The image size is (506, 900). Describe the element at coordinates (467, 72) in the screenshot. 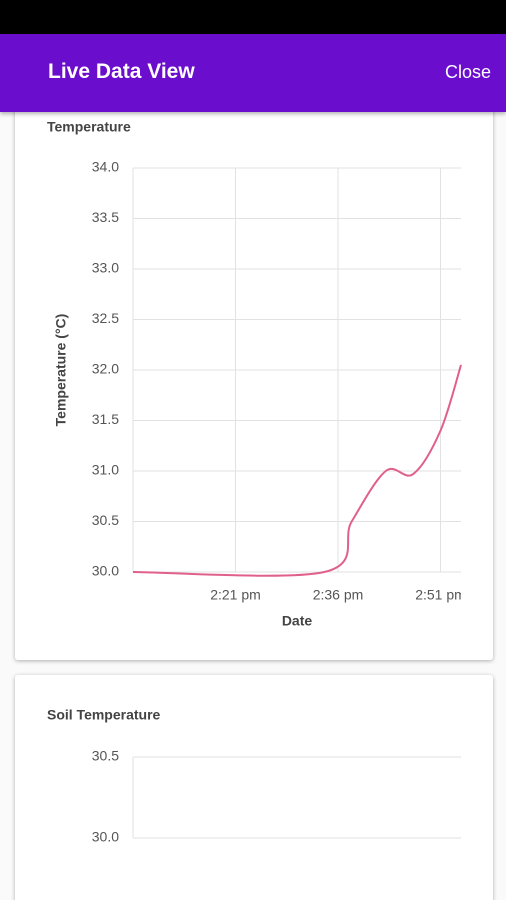

I see `close-button: Close` at that location.